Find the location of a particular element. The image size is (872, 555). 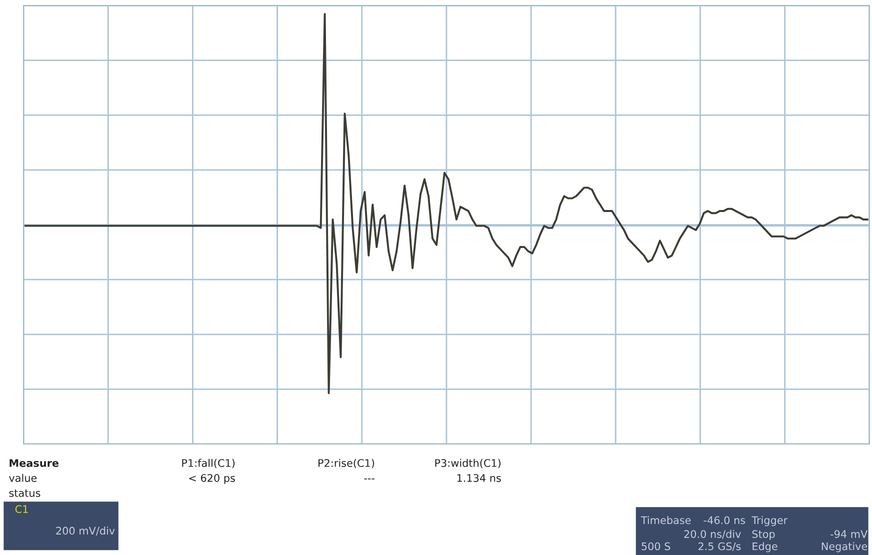

text: Stop is located at coordinates (763, 535).